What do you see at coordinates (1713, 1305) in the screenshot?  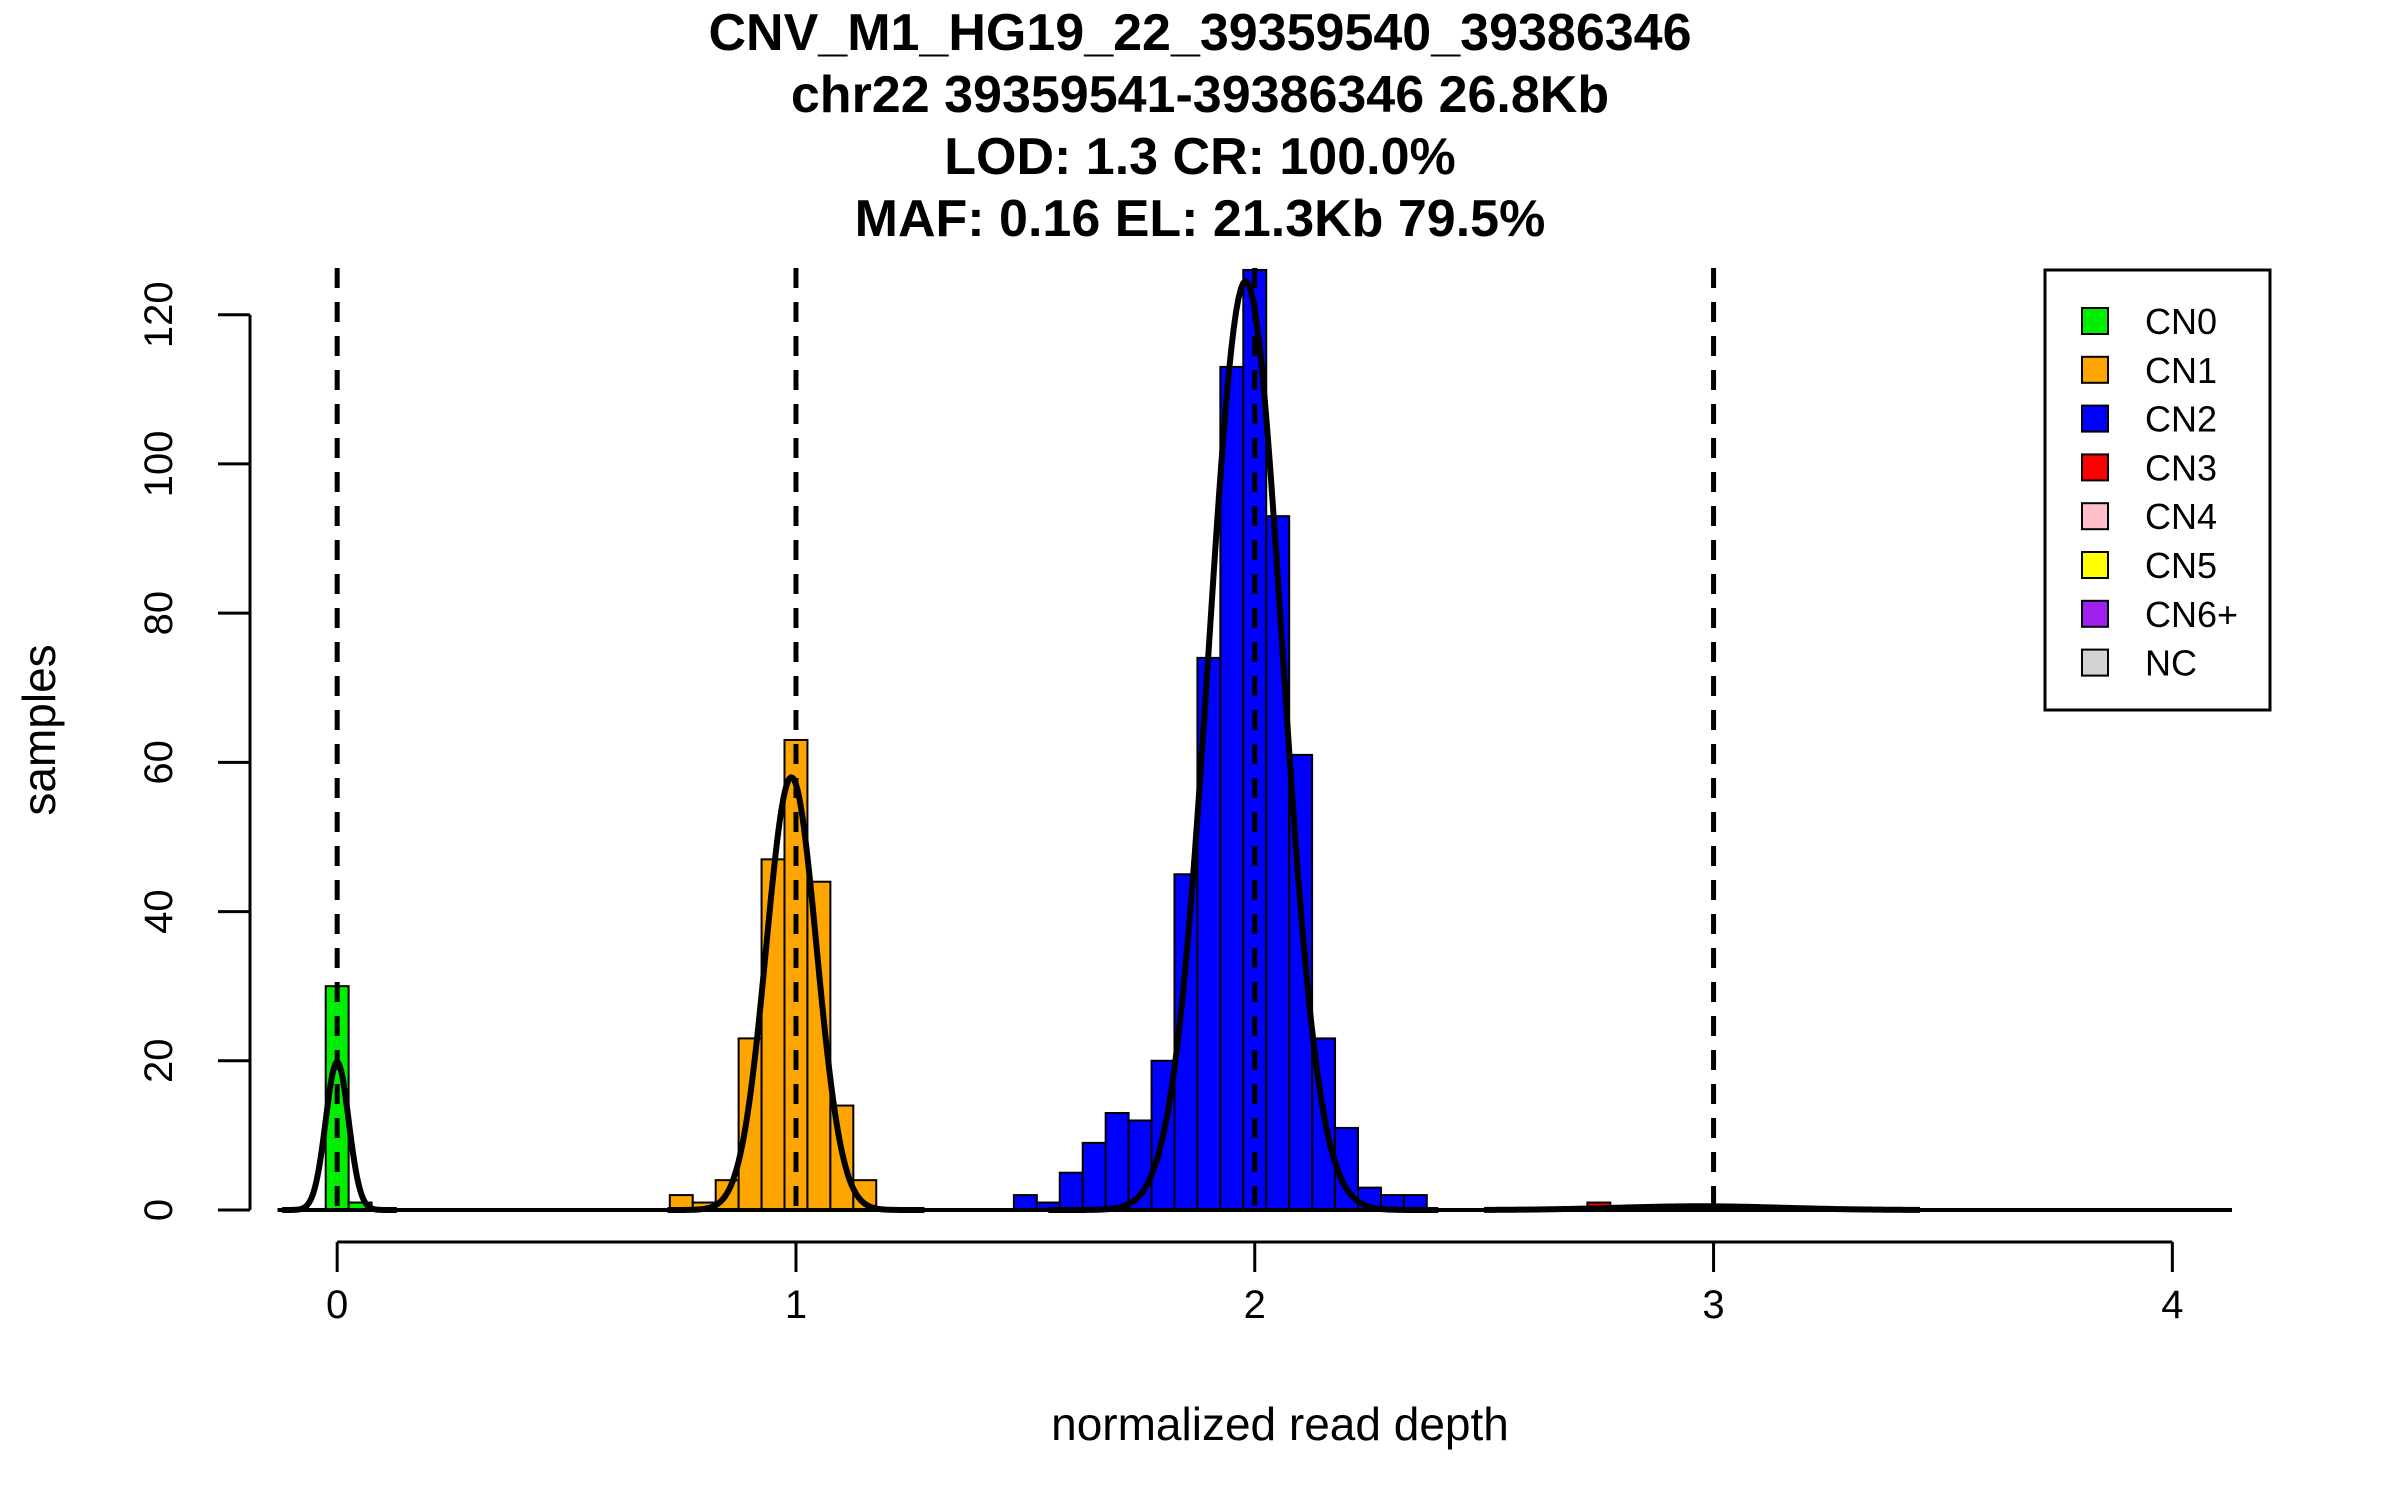 I see `x-tick-label-3: 3` at bounding box center [1713, 1305].